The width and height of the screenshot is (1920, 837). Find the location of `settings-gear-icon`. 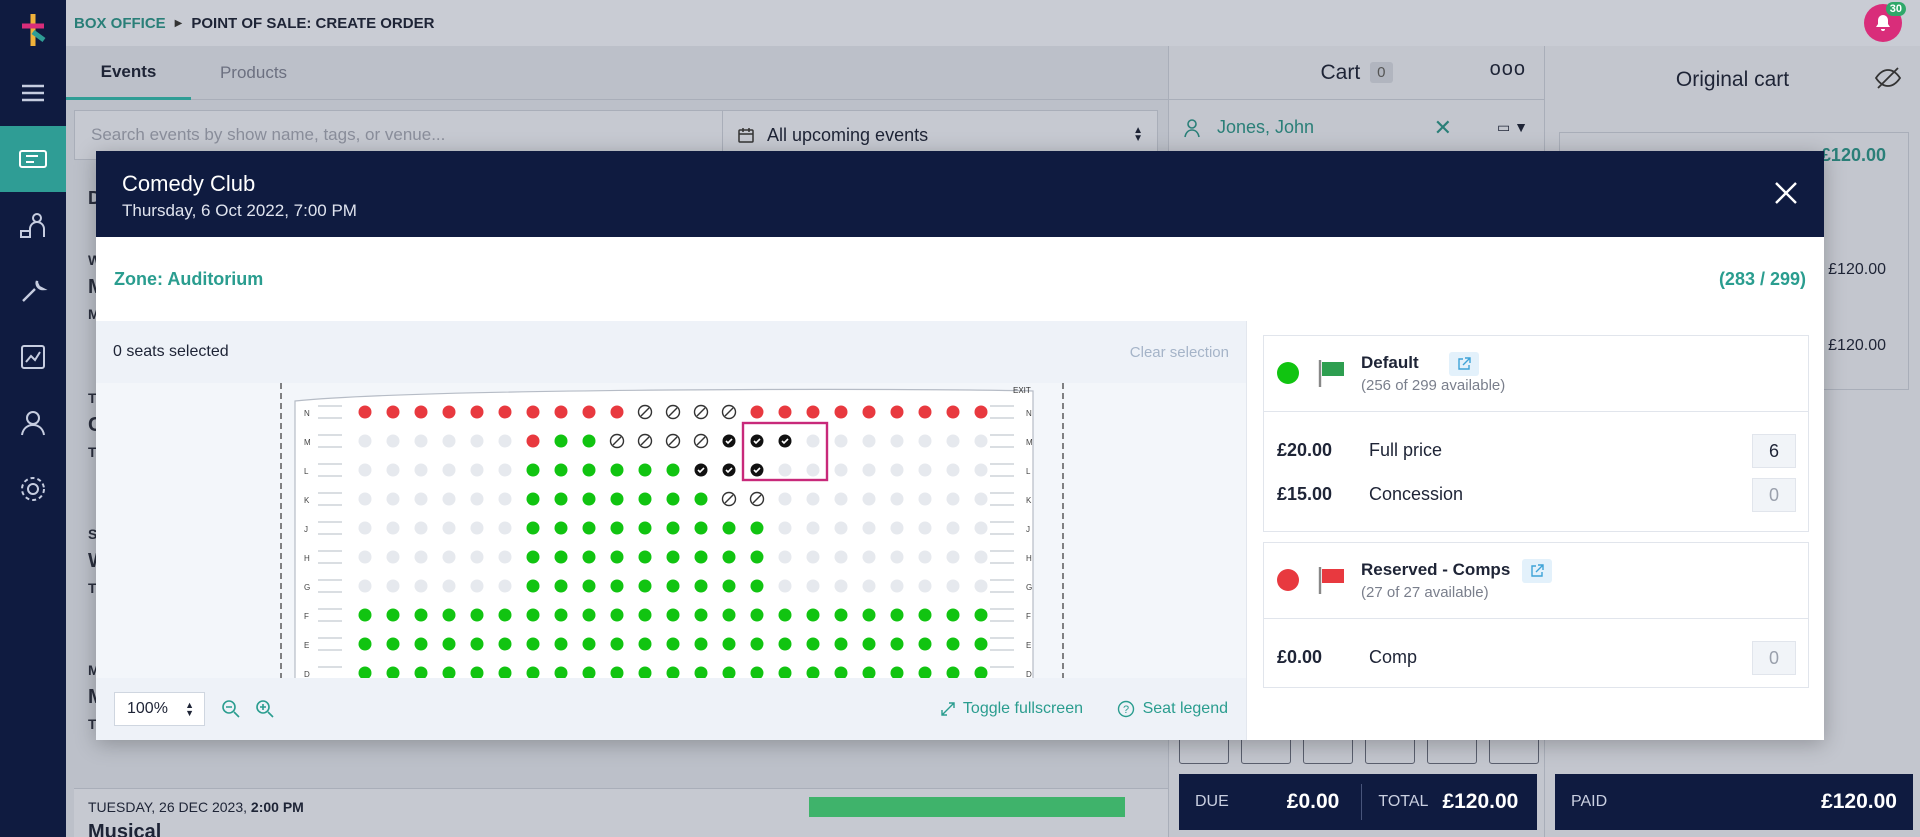

settings-gear-icon is located at coordinates (33, 489).